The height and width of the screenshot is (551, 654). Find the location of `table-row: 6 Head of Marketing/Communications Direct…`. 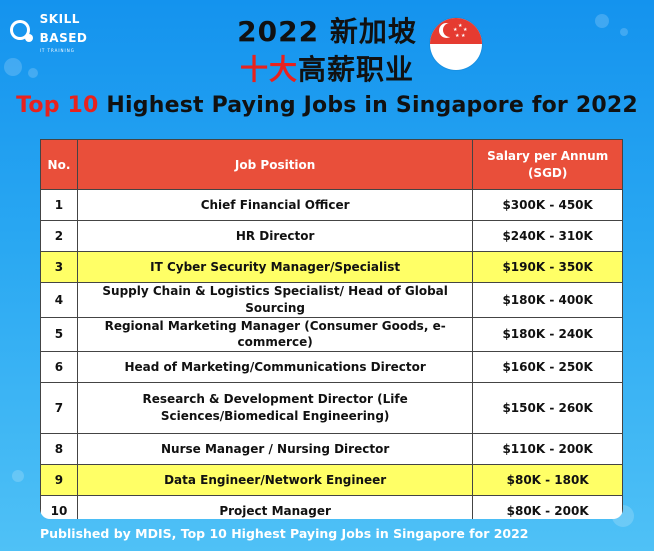

table-row: 6 Head of Marketing/Communications Direct… is located at coordinates (331, 367).